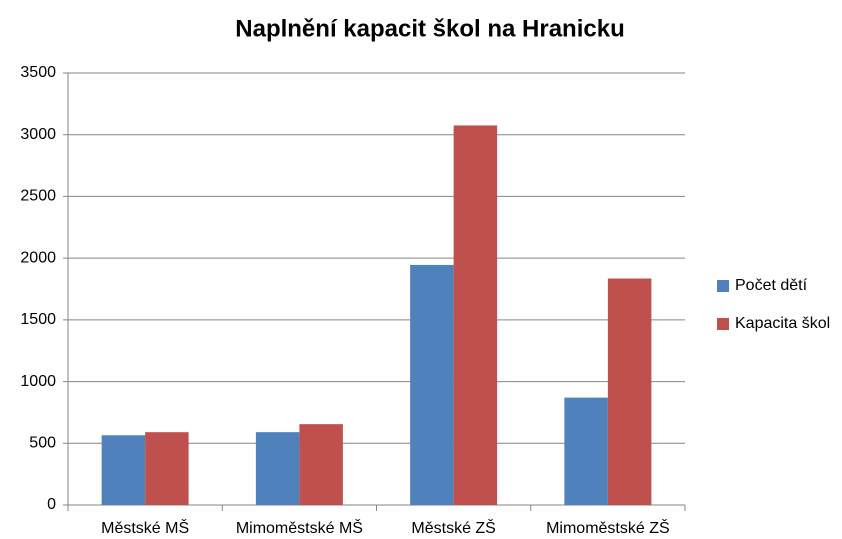  Describe the element at coordinates (38, 196) in the screenshot. I see `y-tick-label: 2500` at that location.